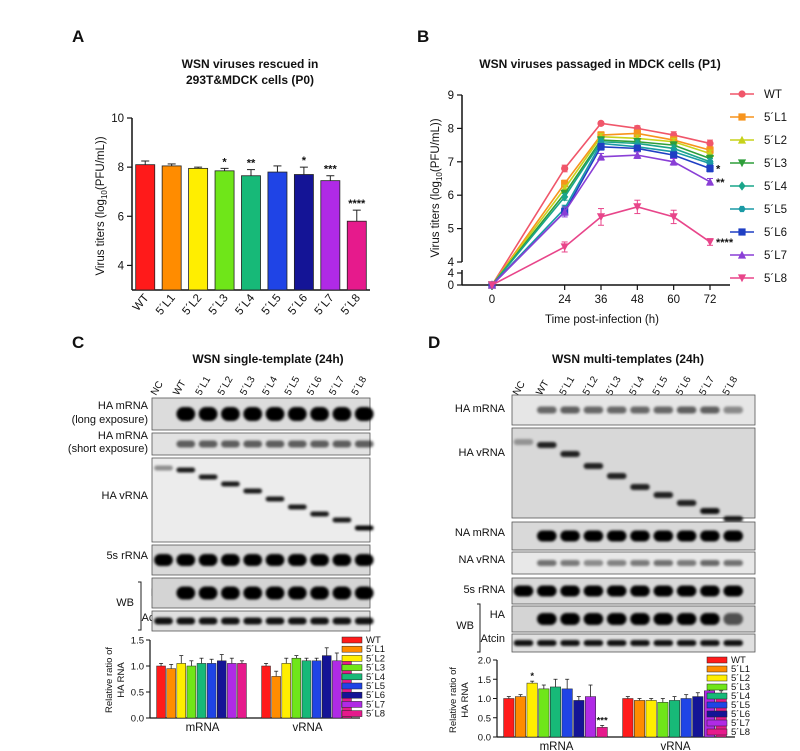 Image resolution: width=800 pixels, height=751 pixels. I want to click on panel-a-y-axis-label: Virus titers (log10(PFU/mL)), so click(102, 205).